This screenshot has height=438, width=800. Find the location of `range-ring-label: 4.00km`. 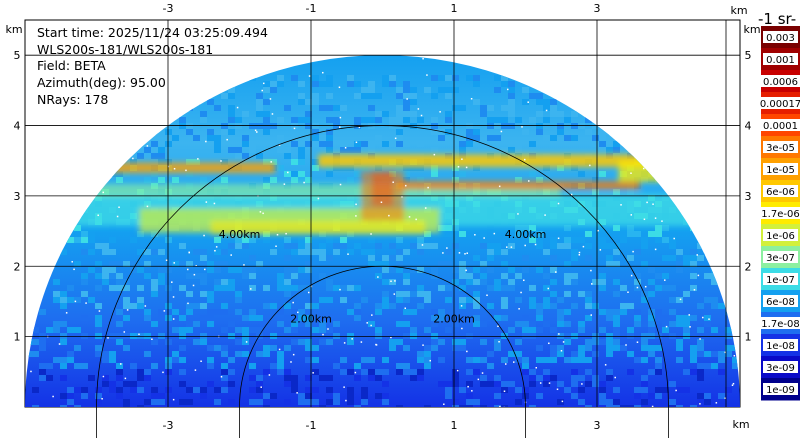

range-ring-label: 4.00km is located at coordinates (526, 234).